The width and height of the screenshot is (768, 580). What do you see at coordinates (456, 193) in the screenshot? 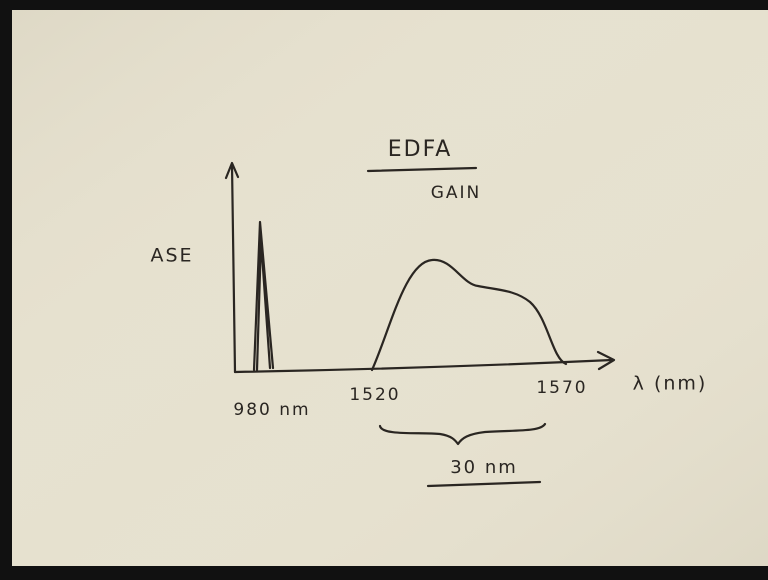
I see `subtitle: GAIN` at bounding box center [456, 193].